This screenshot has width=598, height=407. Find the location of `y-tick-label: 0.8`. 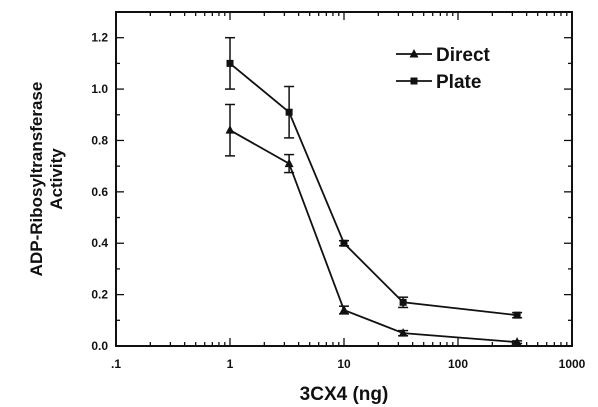

y-tick-label: 0.8 is located at coordinates (99, 140).